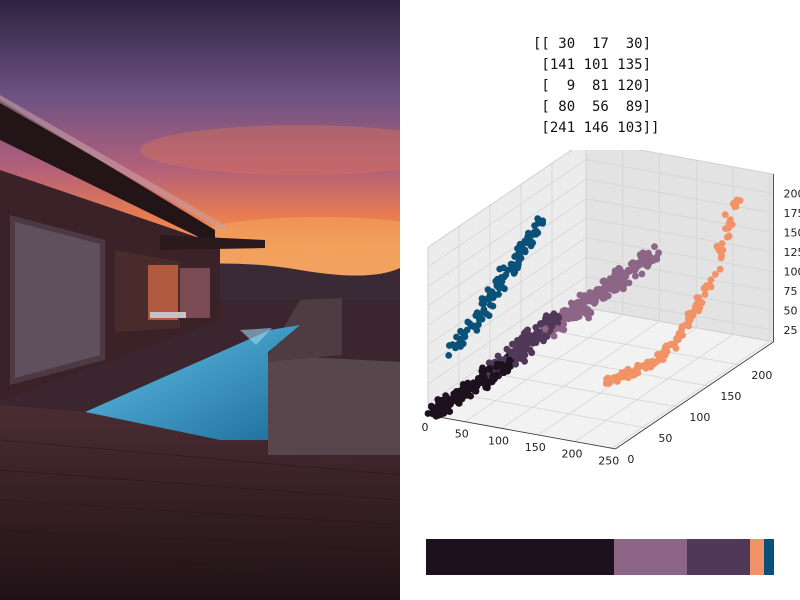 Image resolution: width=800 pixels, height=600 pixels. What do you see at coordinates (462, 434) in the screenshot?
I see `x-tick-label: 50` at bounding box center [462, 434].